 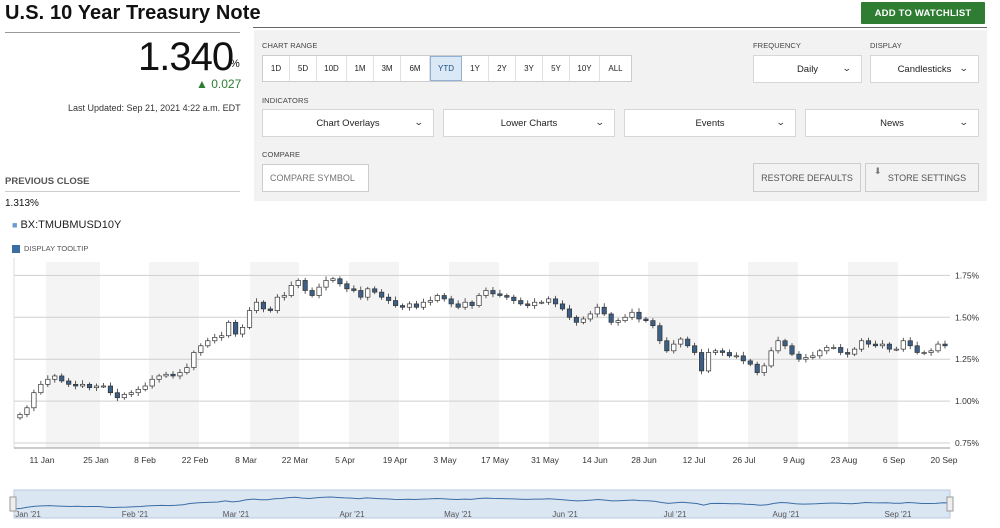 I want to click on range-button-2y: 2Y, so click(x=502, y=68).